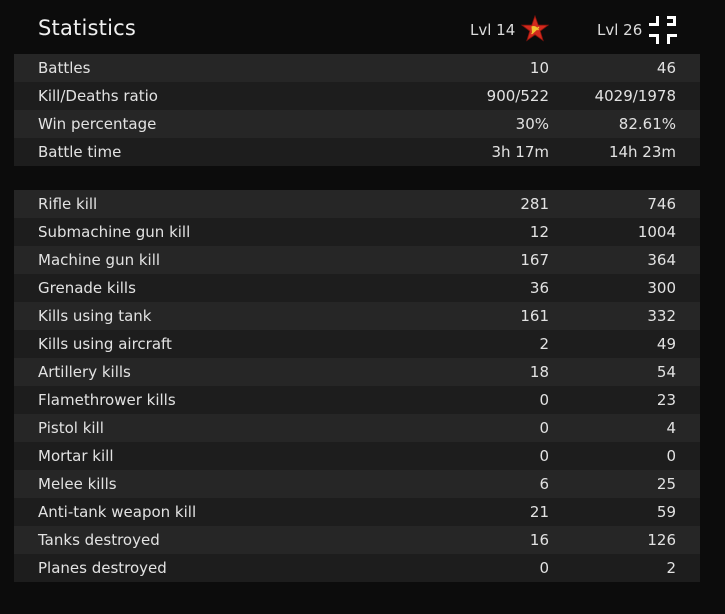 This screenshot has width=725, height=614. I want to click on player2-value: 126, so click(661, 540).